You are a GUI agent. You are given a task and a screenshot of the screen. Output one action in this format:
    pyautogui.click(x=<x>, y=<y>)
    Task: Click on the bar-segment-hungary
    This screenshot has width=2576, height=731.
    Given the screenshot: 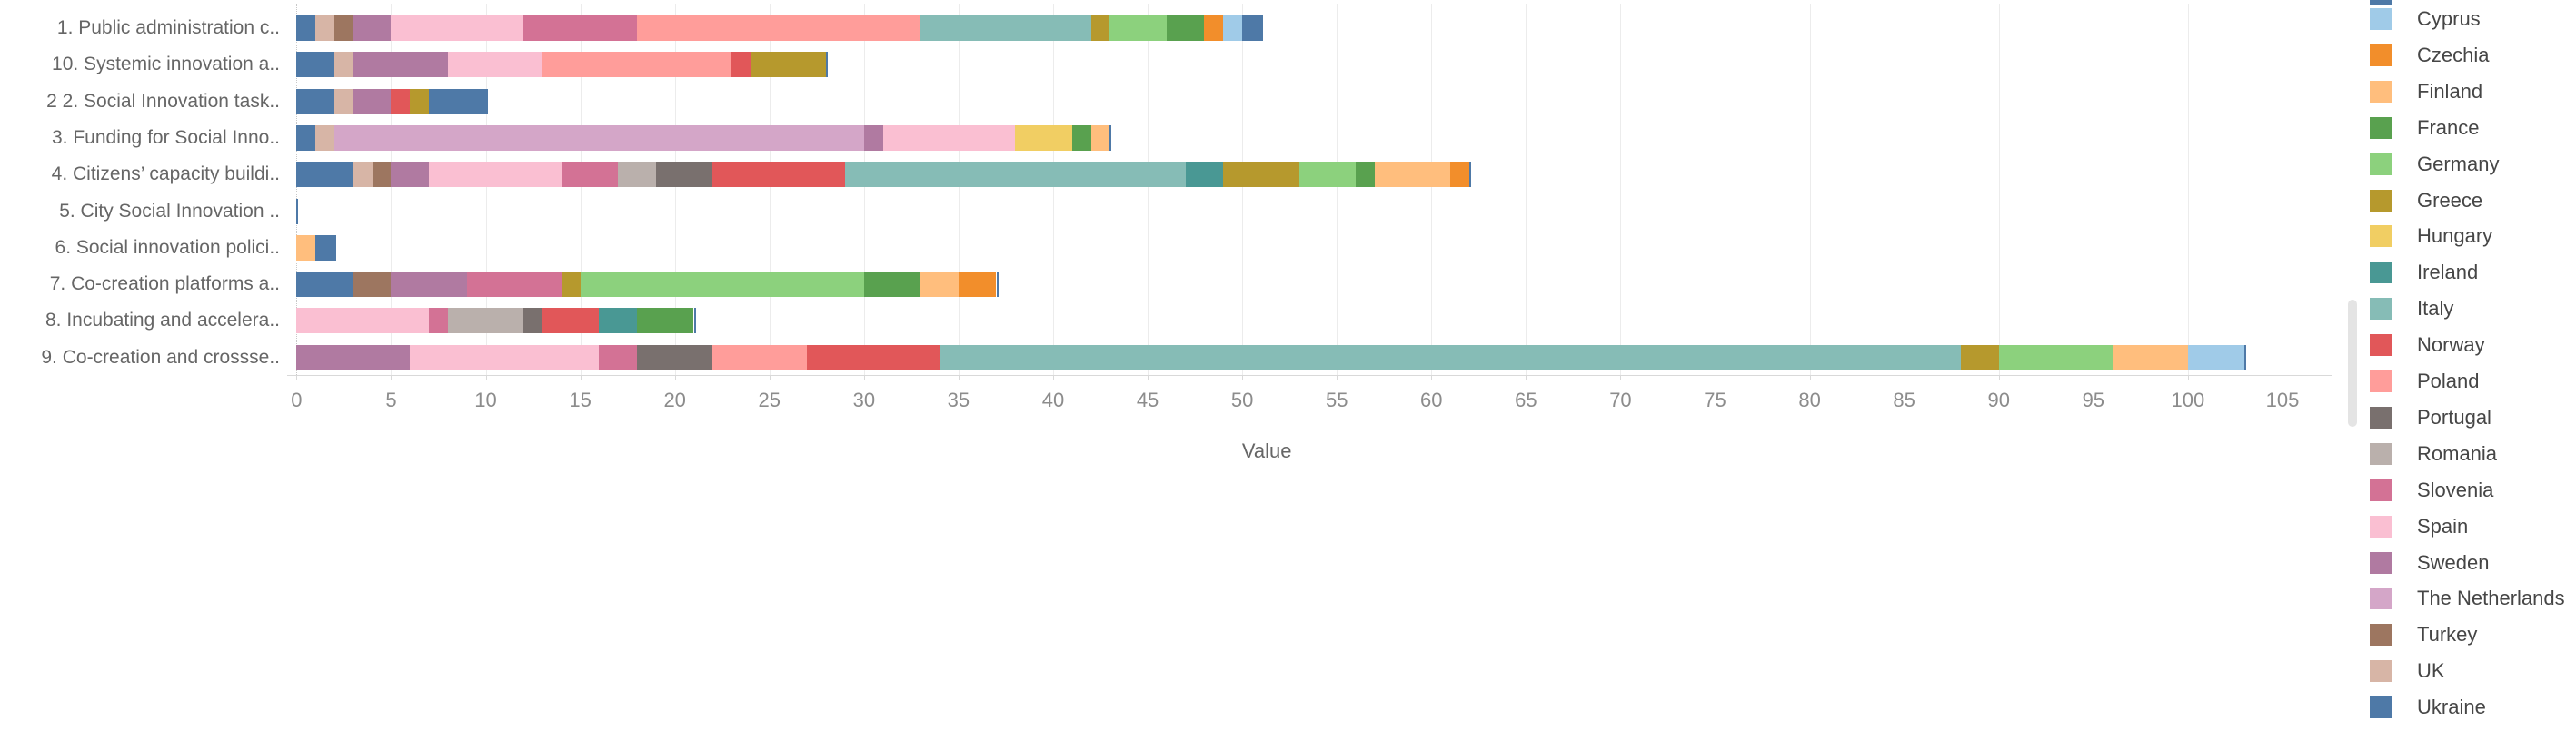 What is the action you would take?
    pyautogui.click(x=1043, y=137)
    